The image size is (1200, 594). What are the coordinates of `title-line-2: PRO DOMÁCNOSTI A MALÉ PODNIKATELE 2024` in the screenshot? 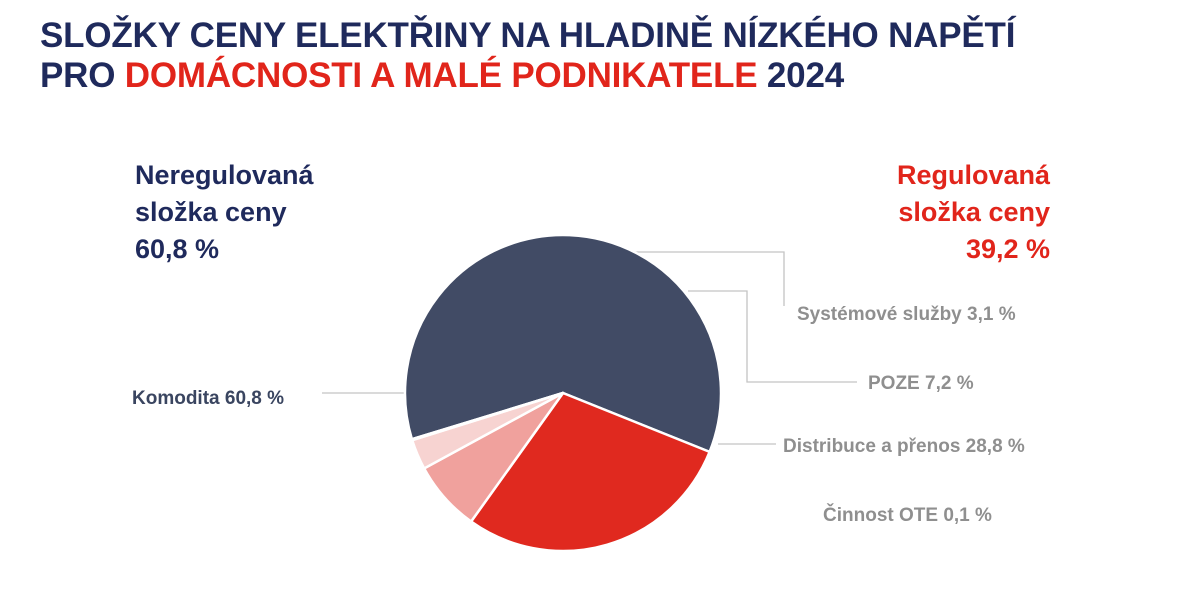 It's located at (442, 76).